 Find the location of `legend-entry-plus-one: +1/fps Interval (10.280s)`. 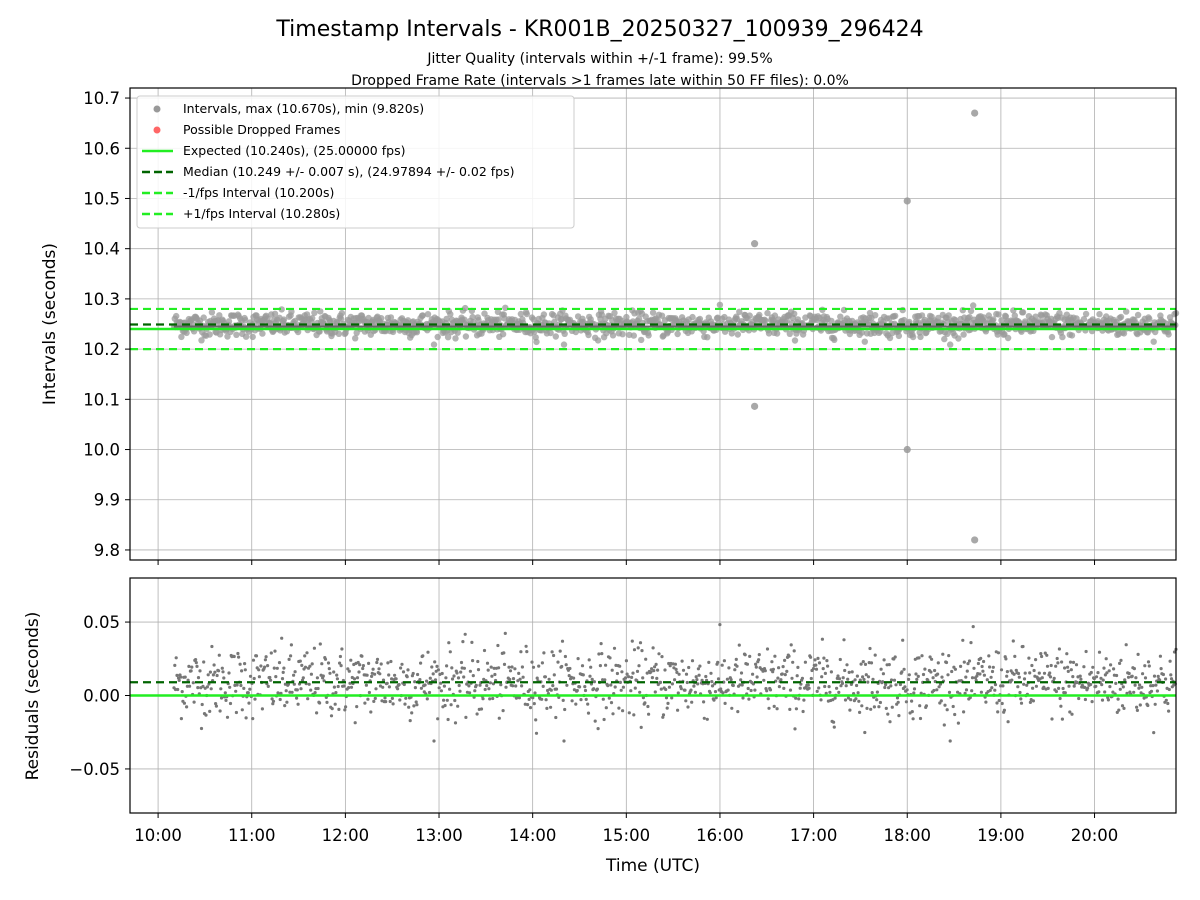

legend-entry-plus-one: +1/fps Interval (10.280s) is located at coordinates (261, 213).